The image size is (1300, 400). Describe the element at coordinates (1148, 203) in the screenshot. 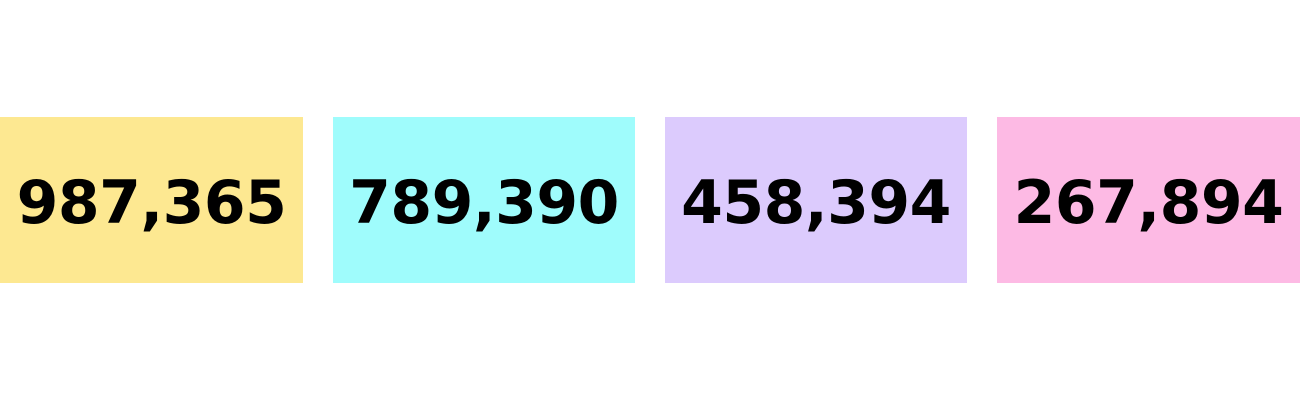

I see `stat-value: 267,894` at that location.